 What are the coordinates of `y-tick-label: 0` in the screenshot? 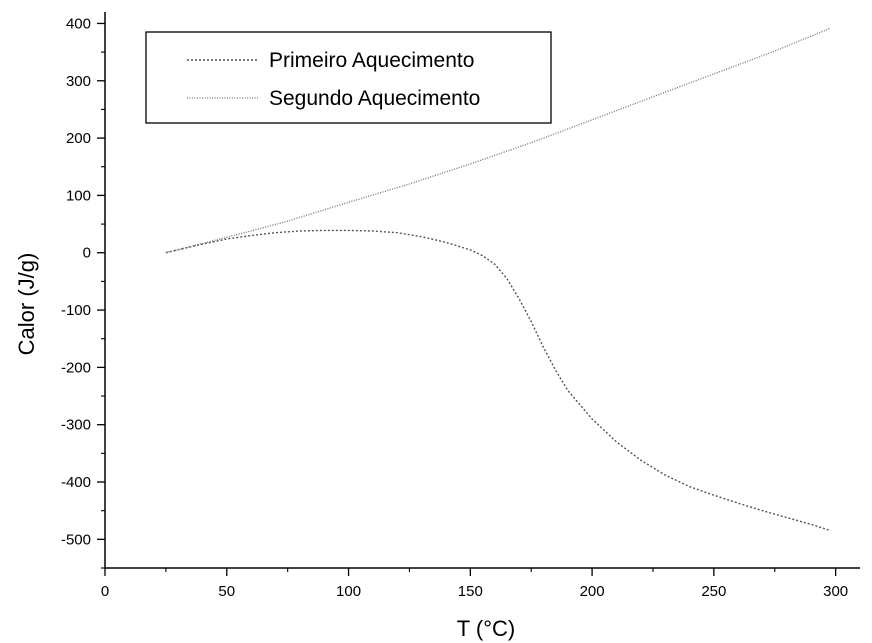 It's located at (87, 253).